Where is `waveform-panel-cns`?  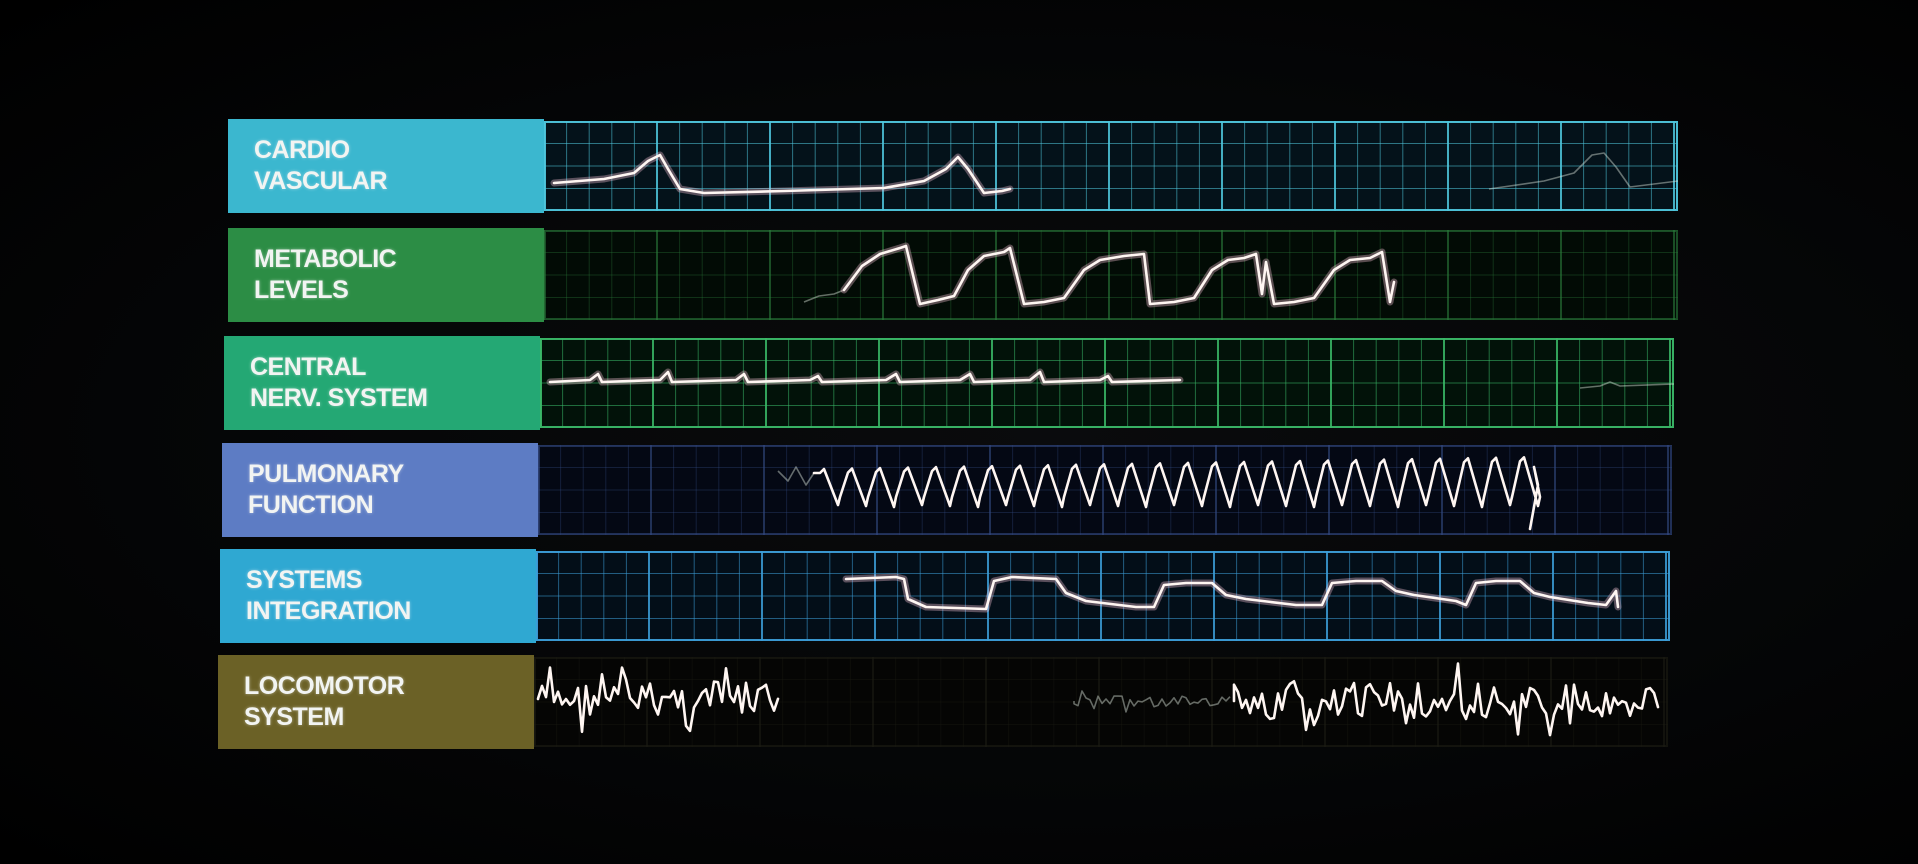 waveform-panel-cns is located at coordinates (1107, 383).